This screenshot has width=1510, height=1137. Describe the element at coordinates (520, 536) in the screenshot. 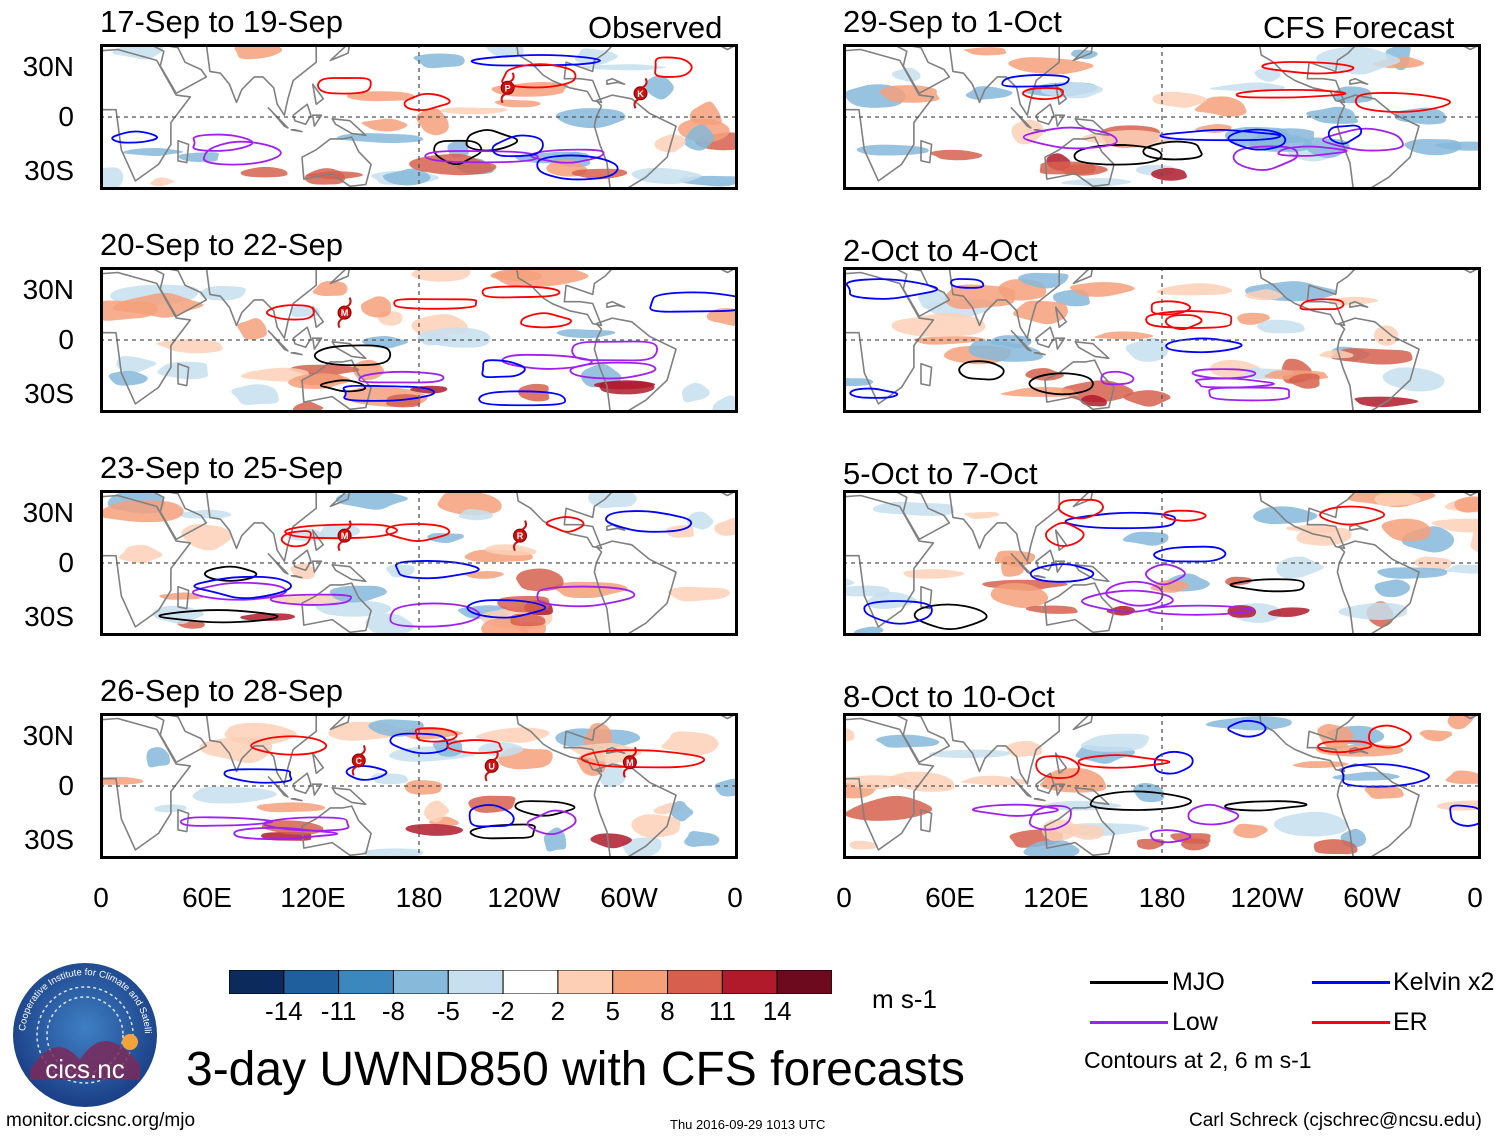

I see `tropical-cyclone-icon: R` at that location.